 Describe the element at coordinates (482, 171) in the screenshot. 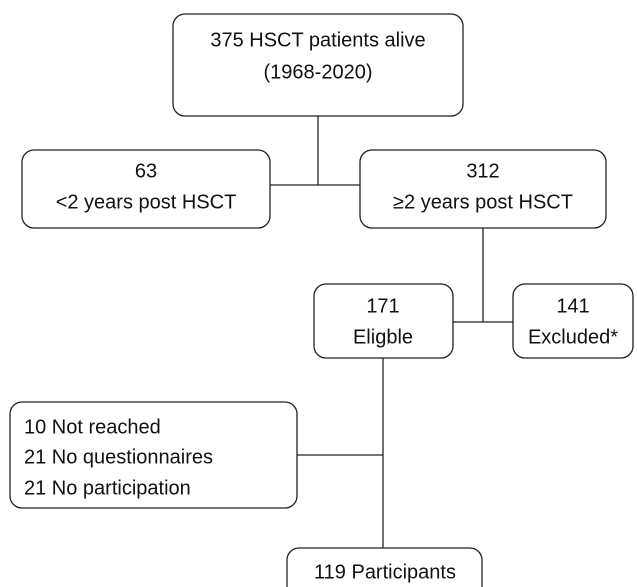

I see `node-text: 312` at that location.